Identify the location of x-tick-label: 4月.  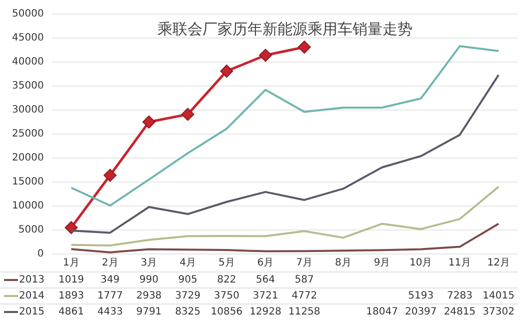
(188, 263).